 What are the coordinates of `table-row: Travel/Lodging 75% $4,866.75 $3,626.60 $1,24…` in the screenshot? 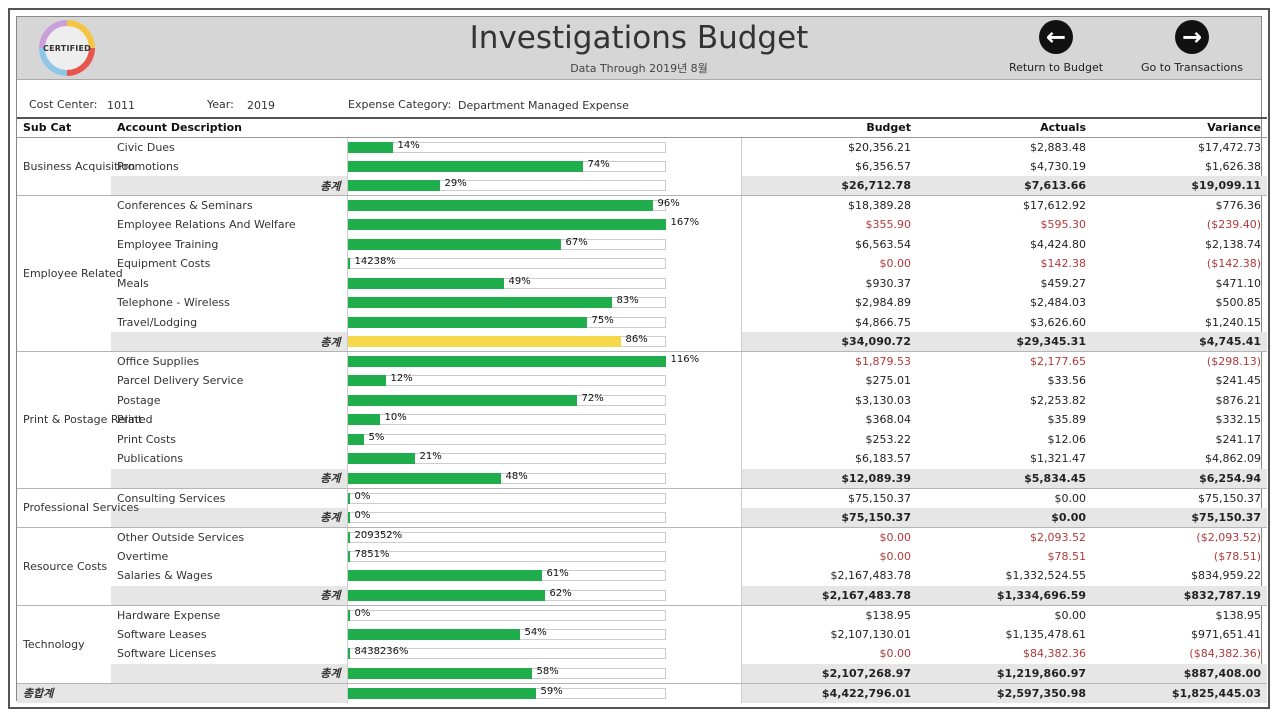 It's located at (642, 322).